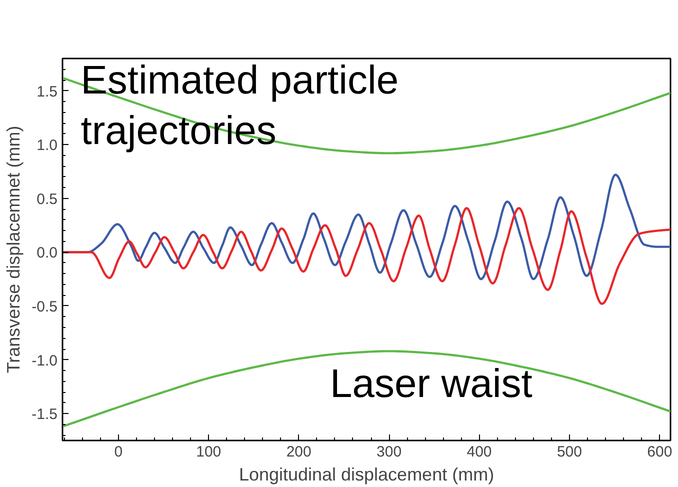  I want to click on y-tick-label: -1.5, so click(45, 415).